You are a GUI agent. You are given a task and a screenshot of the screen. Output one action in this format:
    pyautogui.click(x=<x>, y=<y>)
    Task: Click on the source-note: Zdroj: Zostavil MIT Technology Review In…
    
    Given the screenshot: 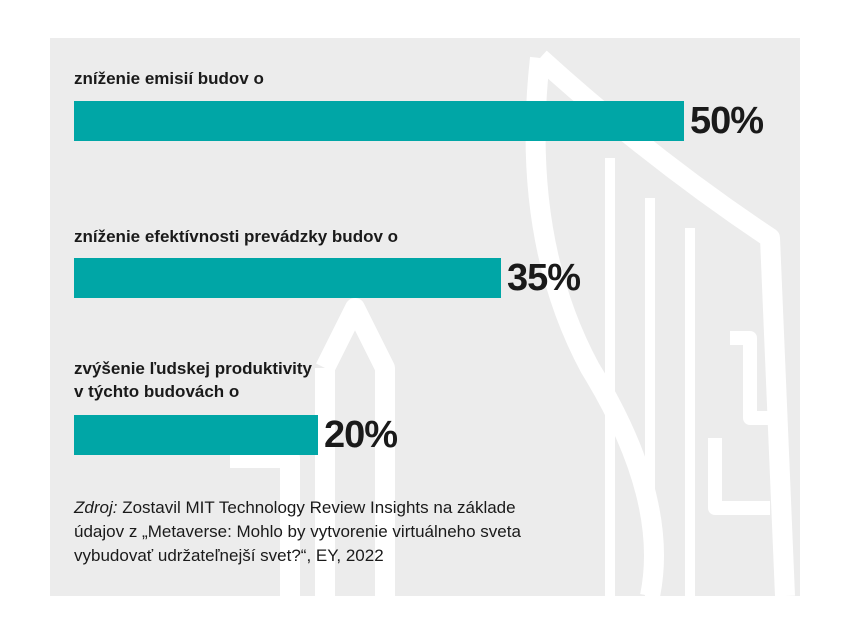 What is the action you would take?
    pyautogui.click(x=297, y=532)
    